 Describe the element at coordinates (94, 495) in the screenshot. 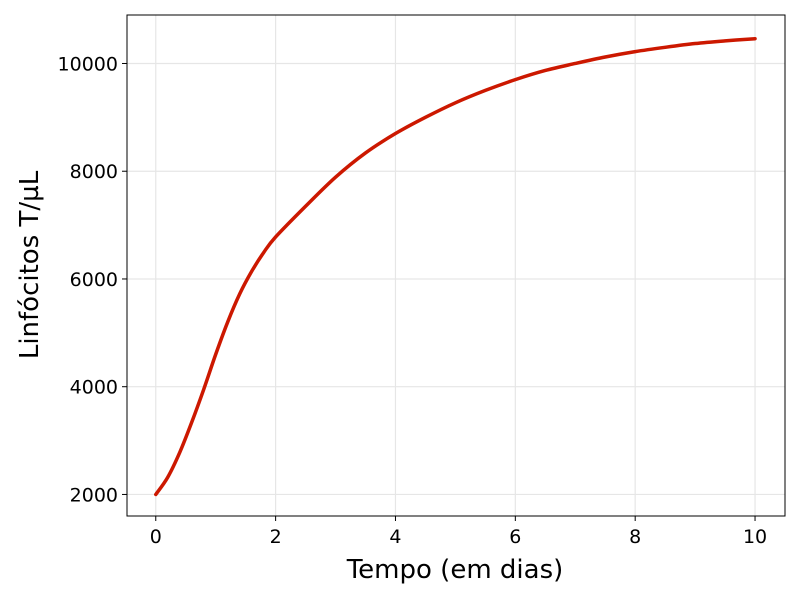

I see `y-tick-label-0: 2000` at that location.